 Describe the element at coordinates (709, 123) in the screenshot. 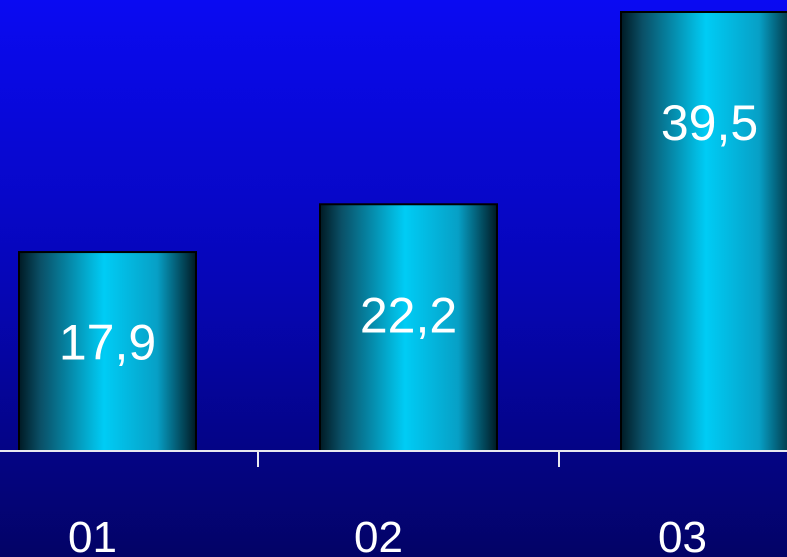

I see `bar-value-label: 39,5` at that location.